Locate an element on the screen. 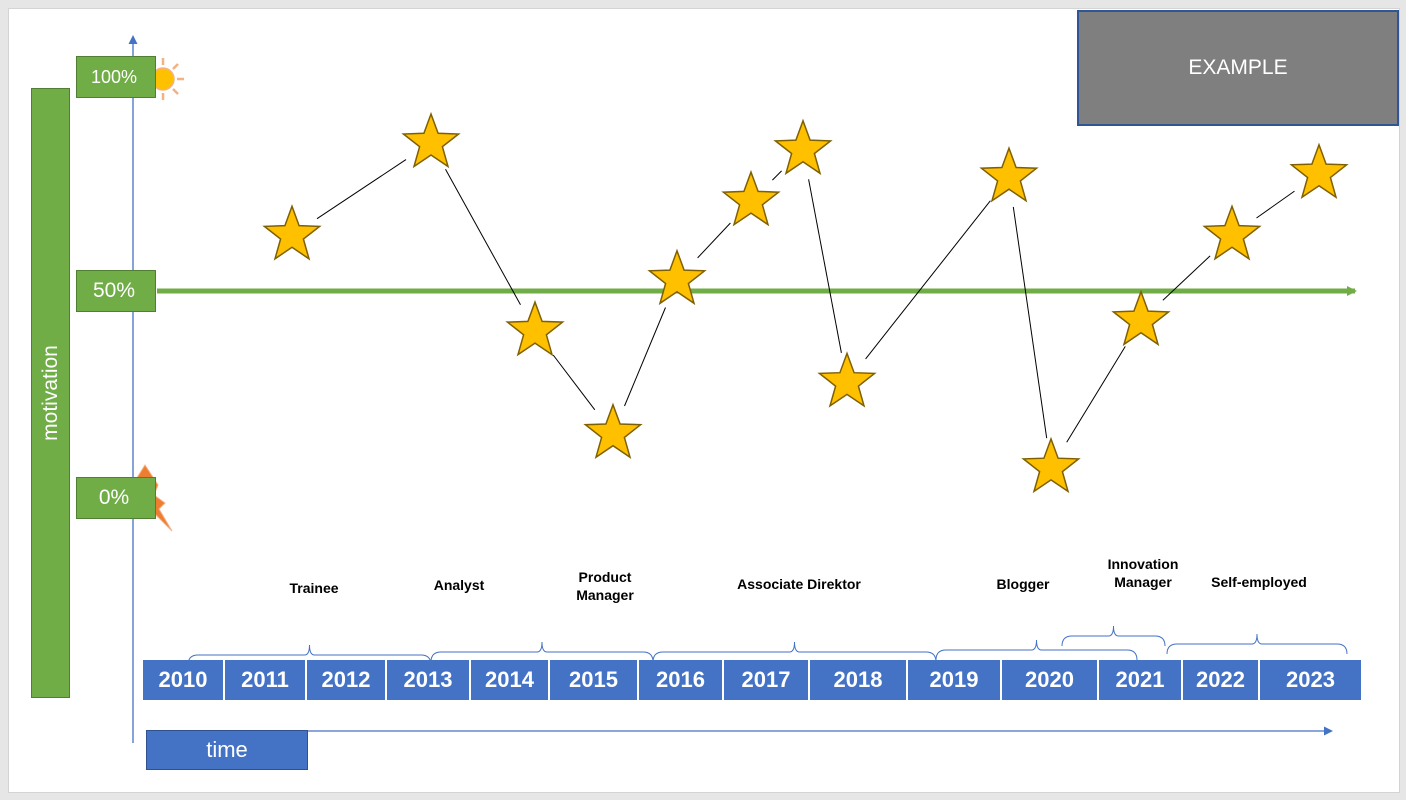 Image resolution: width=1406 pixels, height=800 pixels. year-cell: 2013 is located at coordinates (429, 680).